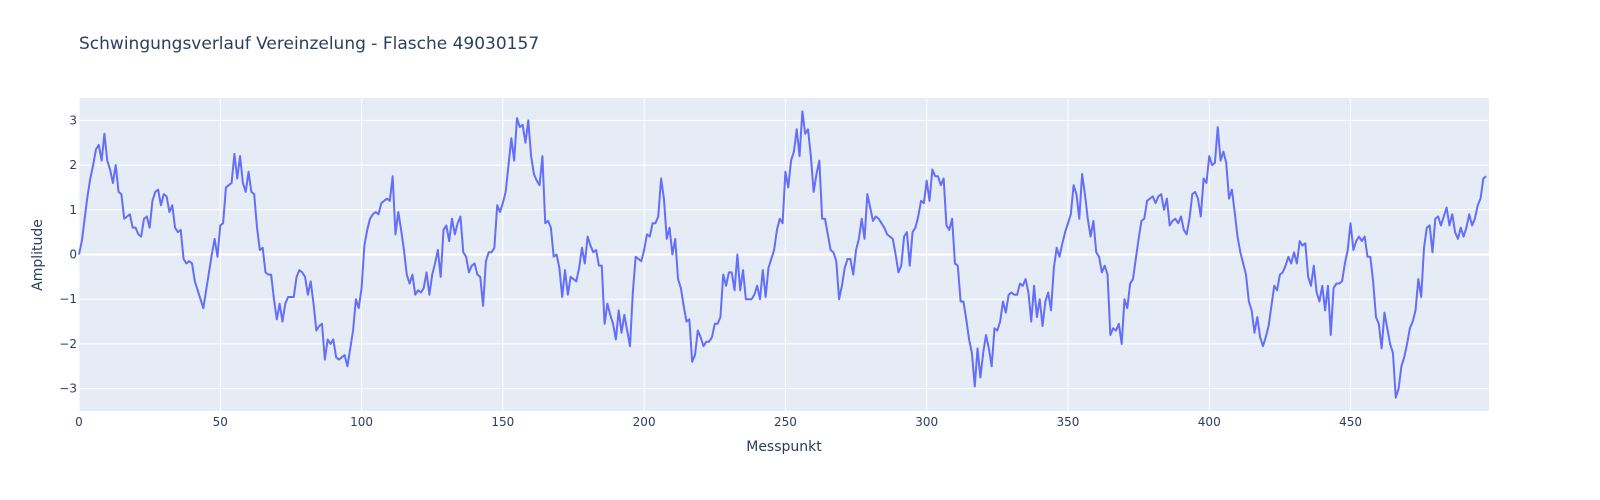 Image resolution: width=1600 pixels, height=500 pixels. Describe the element at coordinates (38, 255) in the screenshot. I see `y-axis-title: Amplitude` at that location.